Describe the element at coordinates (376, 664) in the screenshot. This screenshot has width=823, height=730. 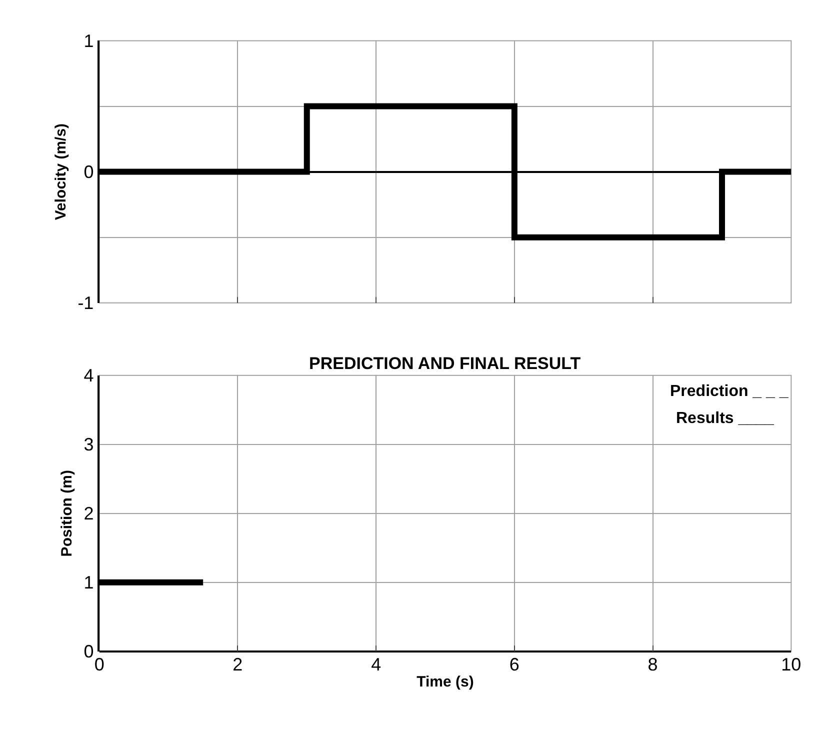
I see `x-tick-label: 4` at that location.